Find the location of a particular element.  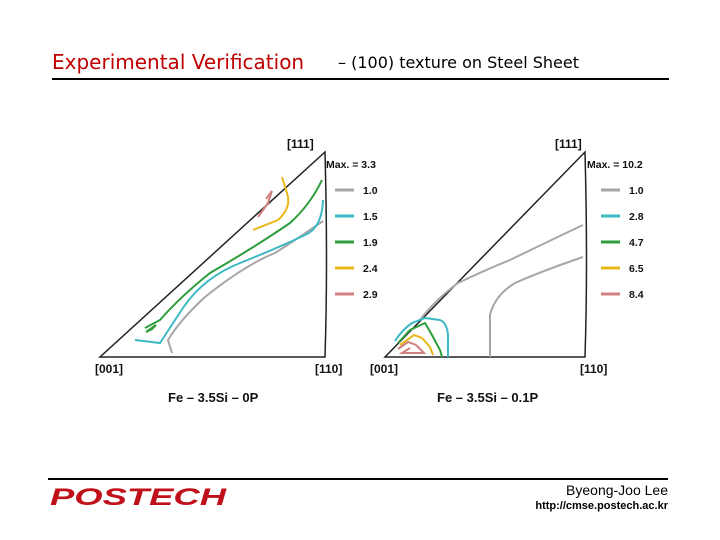

slide-title: Experimental Verification is located at coordinates (178, 62).